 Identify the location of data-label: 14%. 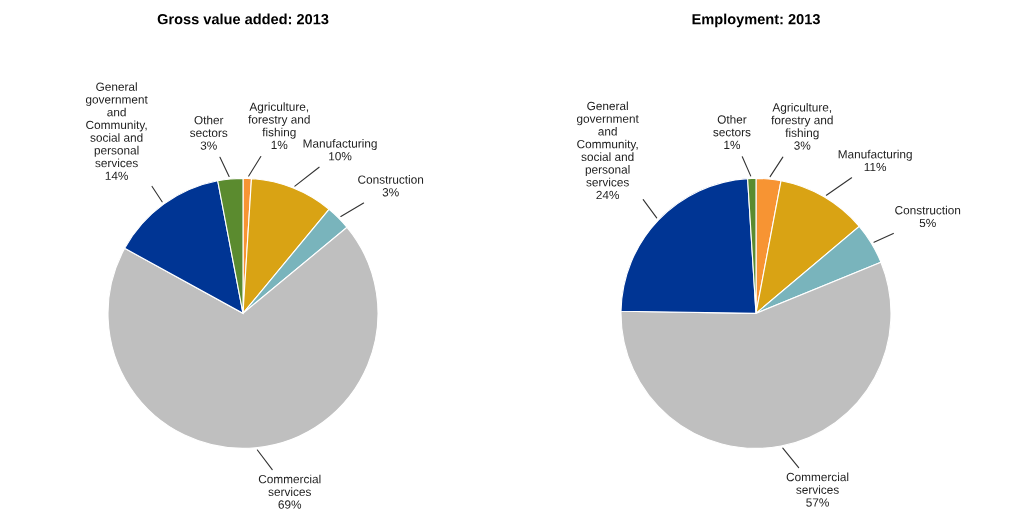
(116, 175).